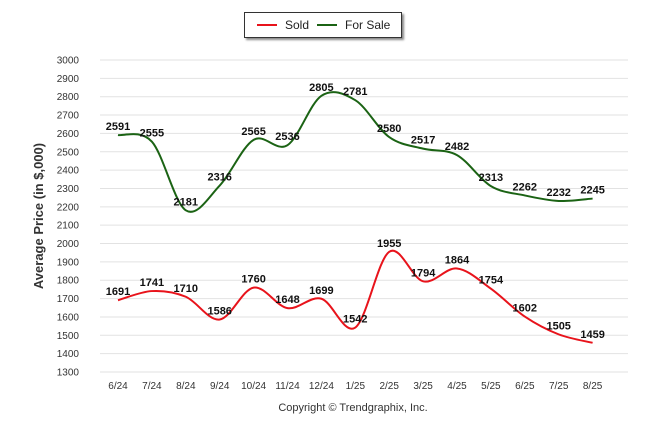  Describe the element at coordinates (321, 88) in the screenshot. I see `data-label: 2805` at that location.